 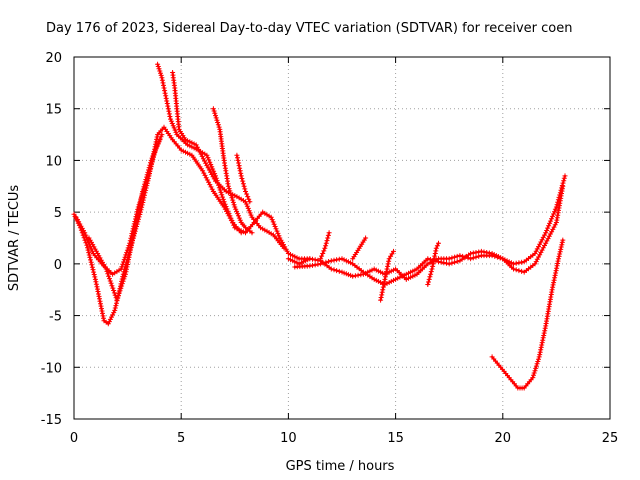 I want to click on y-tick-label: -10, so click(x=51, y=368).